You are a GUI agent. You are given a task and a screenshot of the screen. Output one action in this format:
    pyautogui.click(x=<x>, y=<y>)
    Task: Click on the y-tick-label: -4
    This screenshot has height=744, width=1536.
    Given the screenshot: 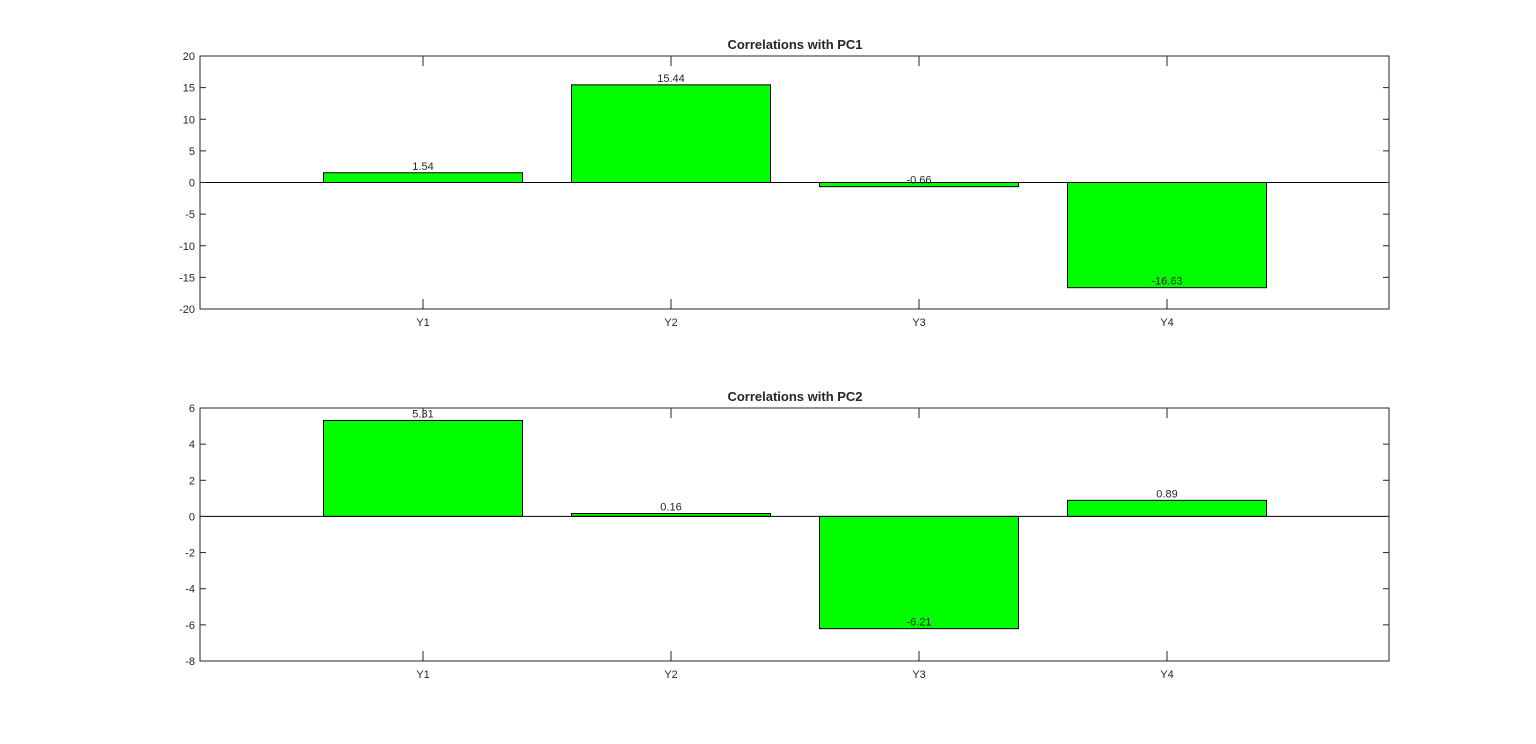 What is the action you would take?
    pyautogui.click(x=190, y=590)
    